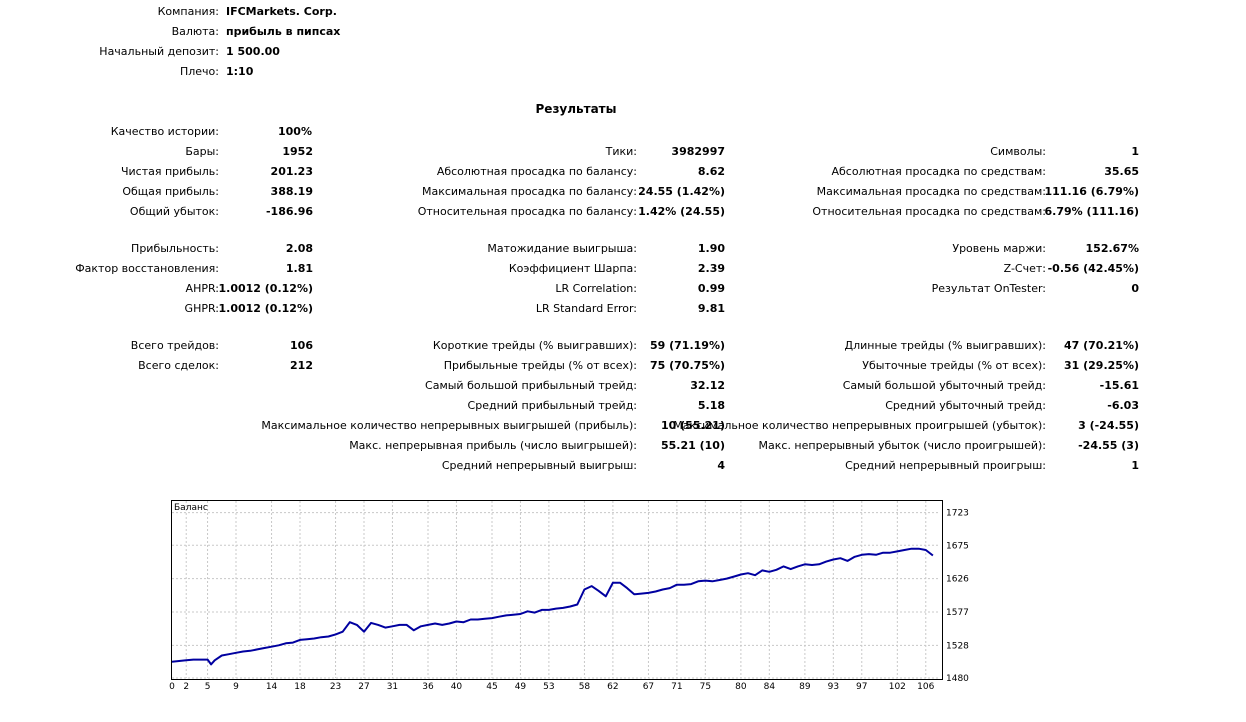 Image resolution: width=1246 pixels, height=722 pixels. Describe the element at coordinates (539, 465) in the screenshot. I see `stat-label: Средний непрерывный выигрыш:` at that location.